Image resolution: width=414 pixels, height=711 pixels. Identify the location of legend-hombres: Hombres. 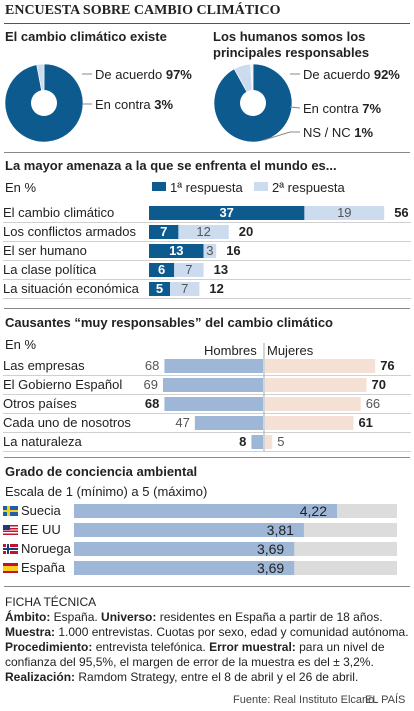
(230, 350).